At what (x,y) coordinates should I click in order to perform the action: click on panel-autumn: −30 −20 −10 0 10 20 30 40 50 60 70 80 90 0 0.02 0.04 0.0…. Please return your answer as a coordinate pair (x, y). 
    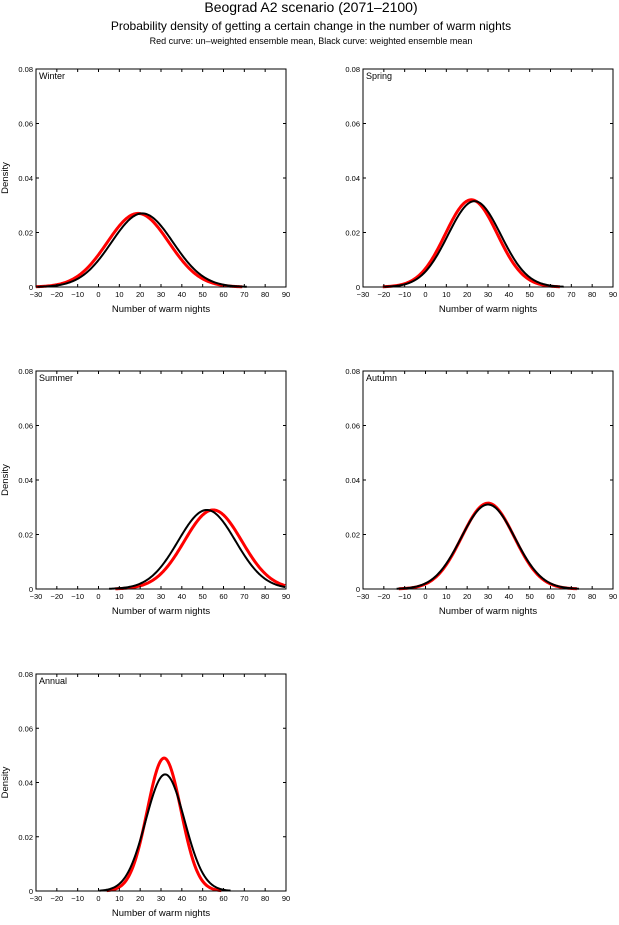
    Looking at the image, I should click on (481, 492).